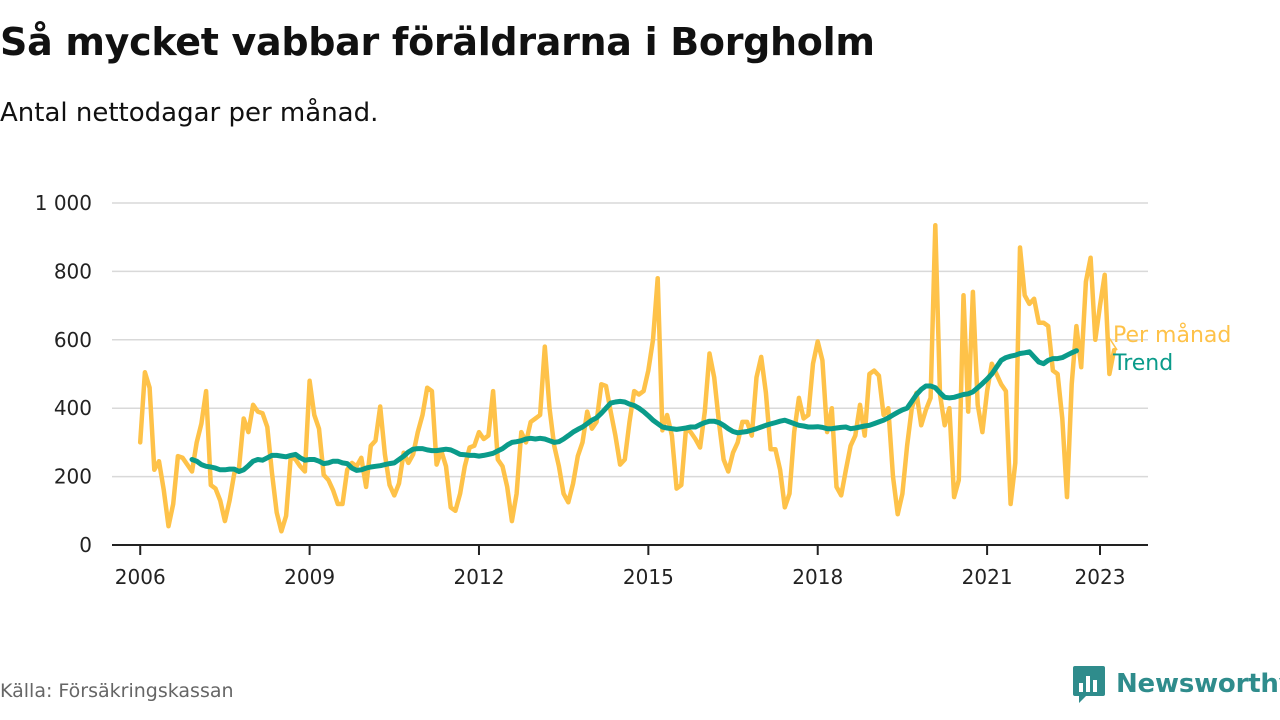 The width and height of the screenshot is (1280, 720). I want to click on y-tick-label: 0, so click(85, 545).